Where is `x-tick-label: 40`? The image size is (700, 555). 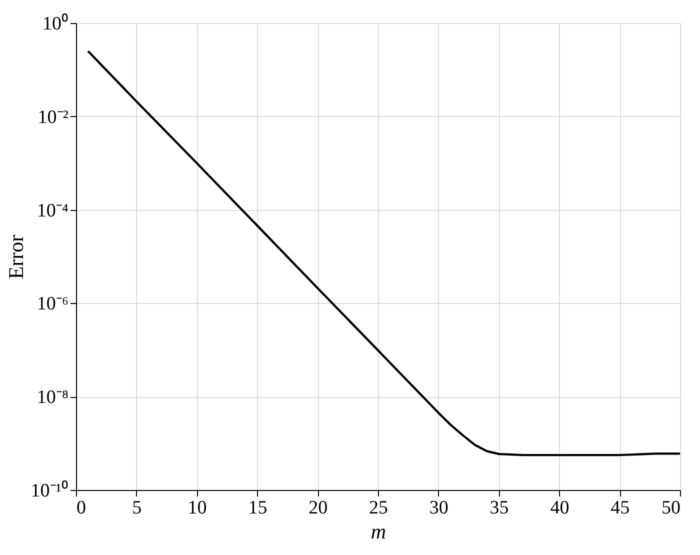 x-tick-label: 40 is located at coordinates (560, 508).